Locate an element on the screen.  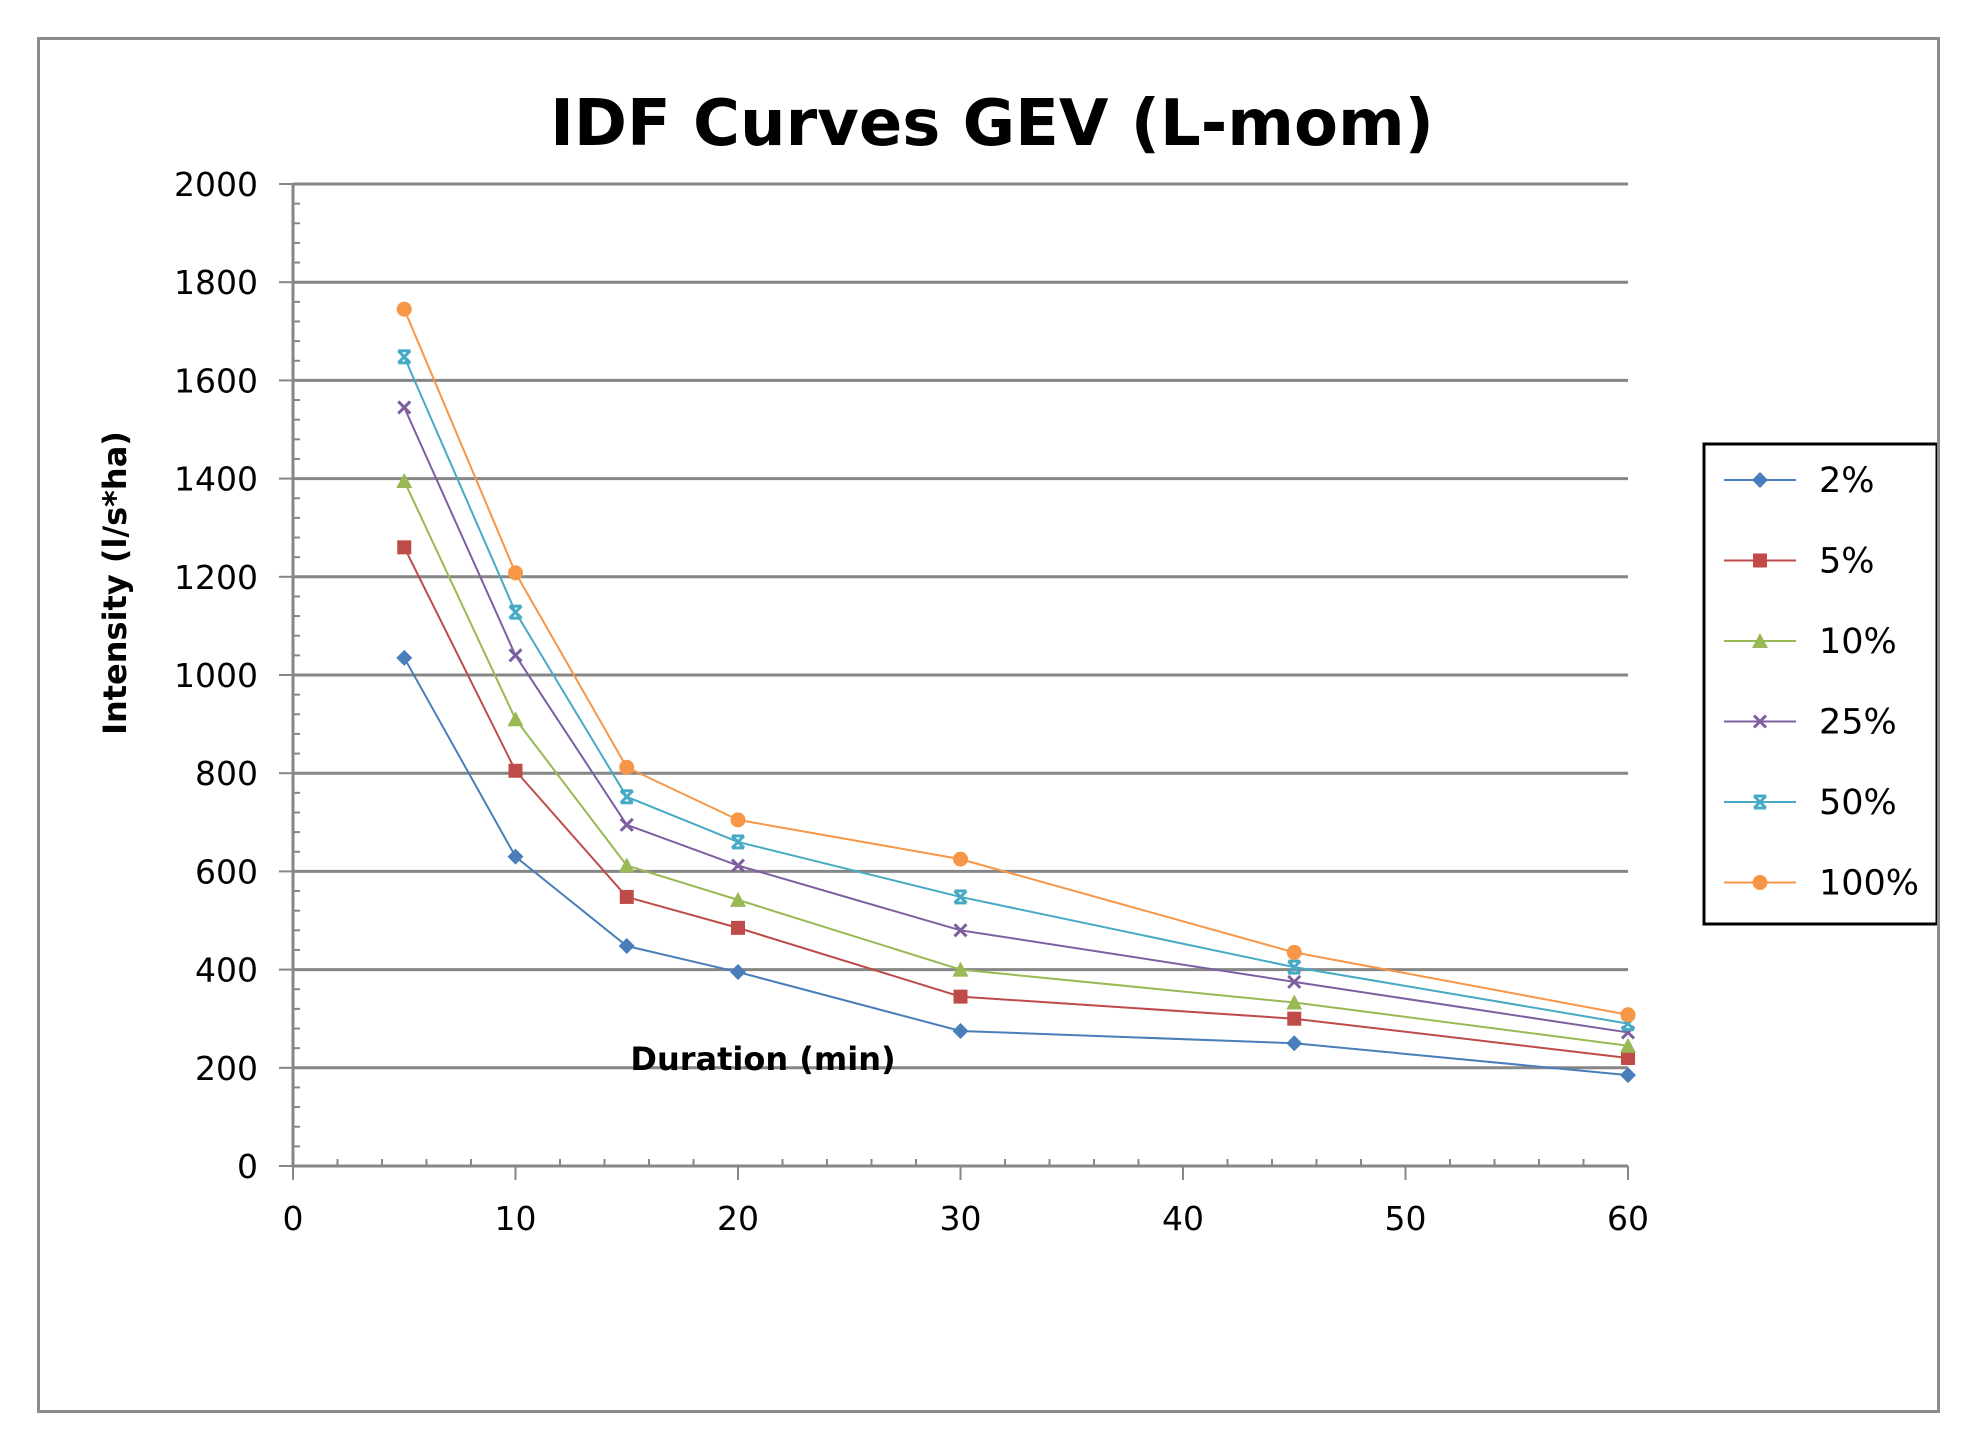
x-axis-title: Duration (min) is located at coordinates (762, 1059).